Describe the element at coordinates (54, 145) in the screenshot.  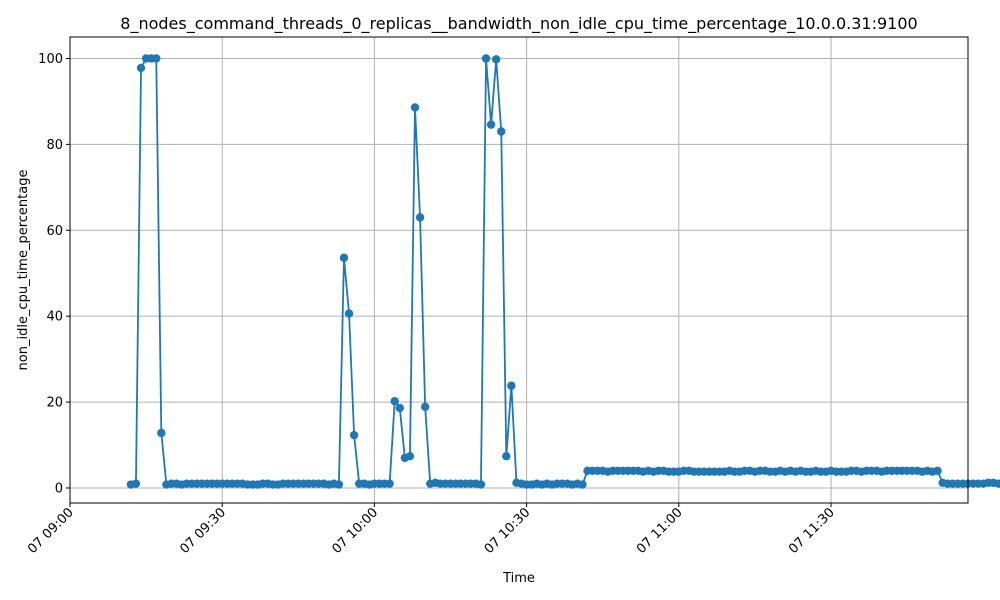
I see `y-tick-label: 80` at that location.